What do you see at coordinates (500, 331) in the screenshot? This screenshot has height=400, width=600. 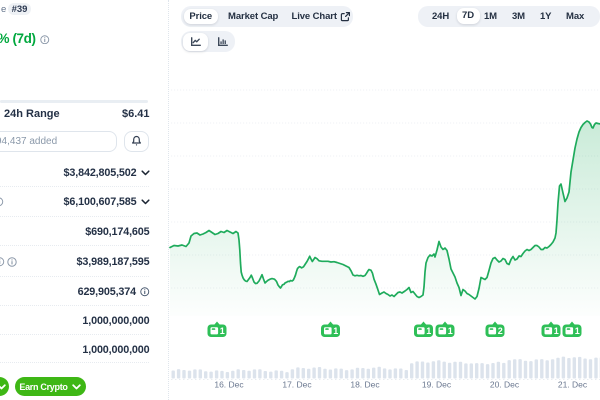 I see `svg-text: 2` at bounding box center [500, 331].